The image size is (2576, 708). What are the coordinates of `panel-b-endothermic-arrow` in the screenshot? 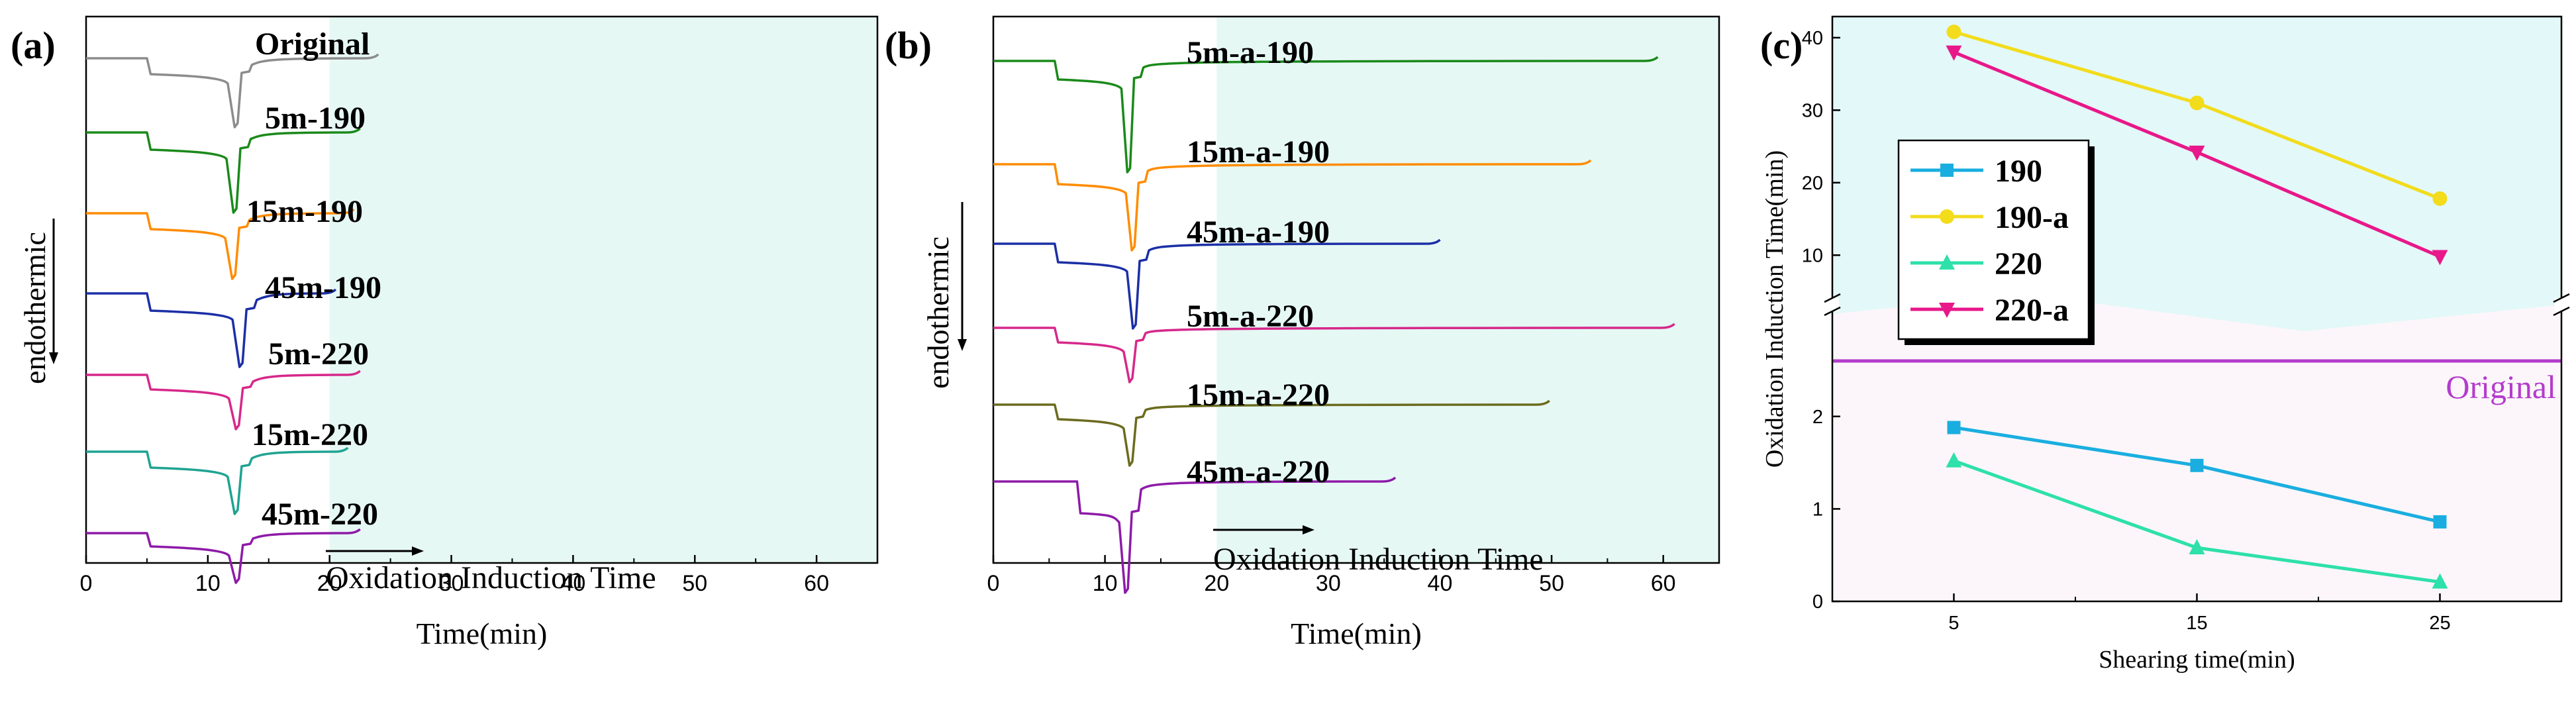 It's located at (962, 276).